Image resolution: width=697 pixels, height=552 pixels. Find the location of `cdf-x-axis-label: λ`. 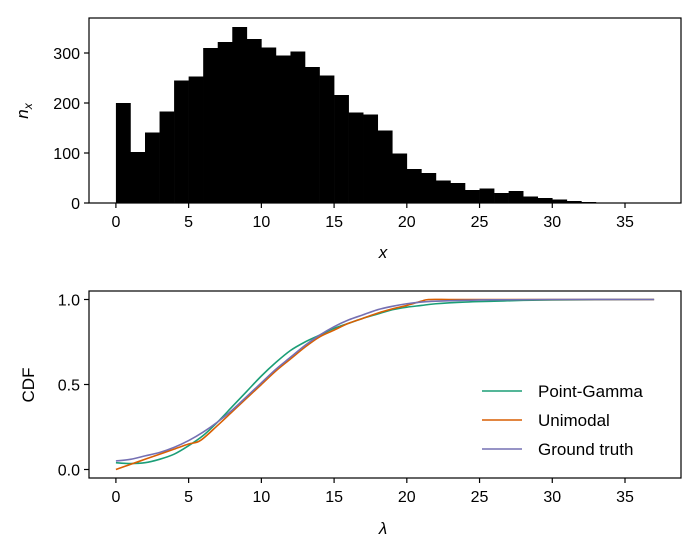

cdf-x-axis-label: λ is located at coordinates (382, 528).